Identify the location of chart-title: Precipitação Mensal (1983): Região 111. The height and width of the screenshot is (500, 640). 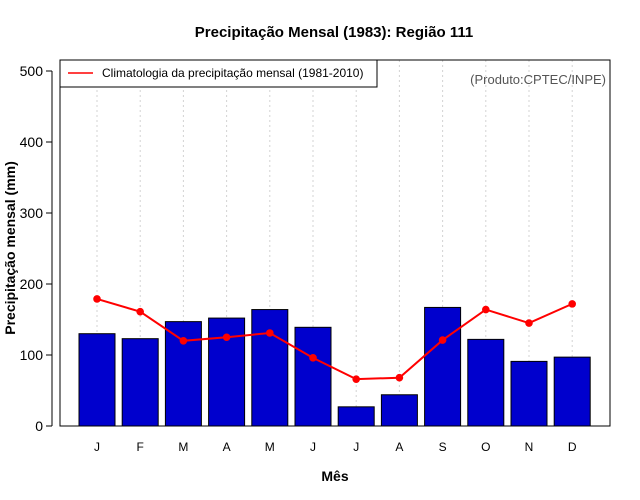
(334, 32).